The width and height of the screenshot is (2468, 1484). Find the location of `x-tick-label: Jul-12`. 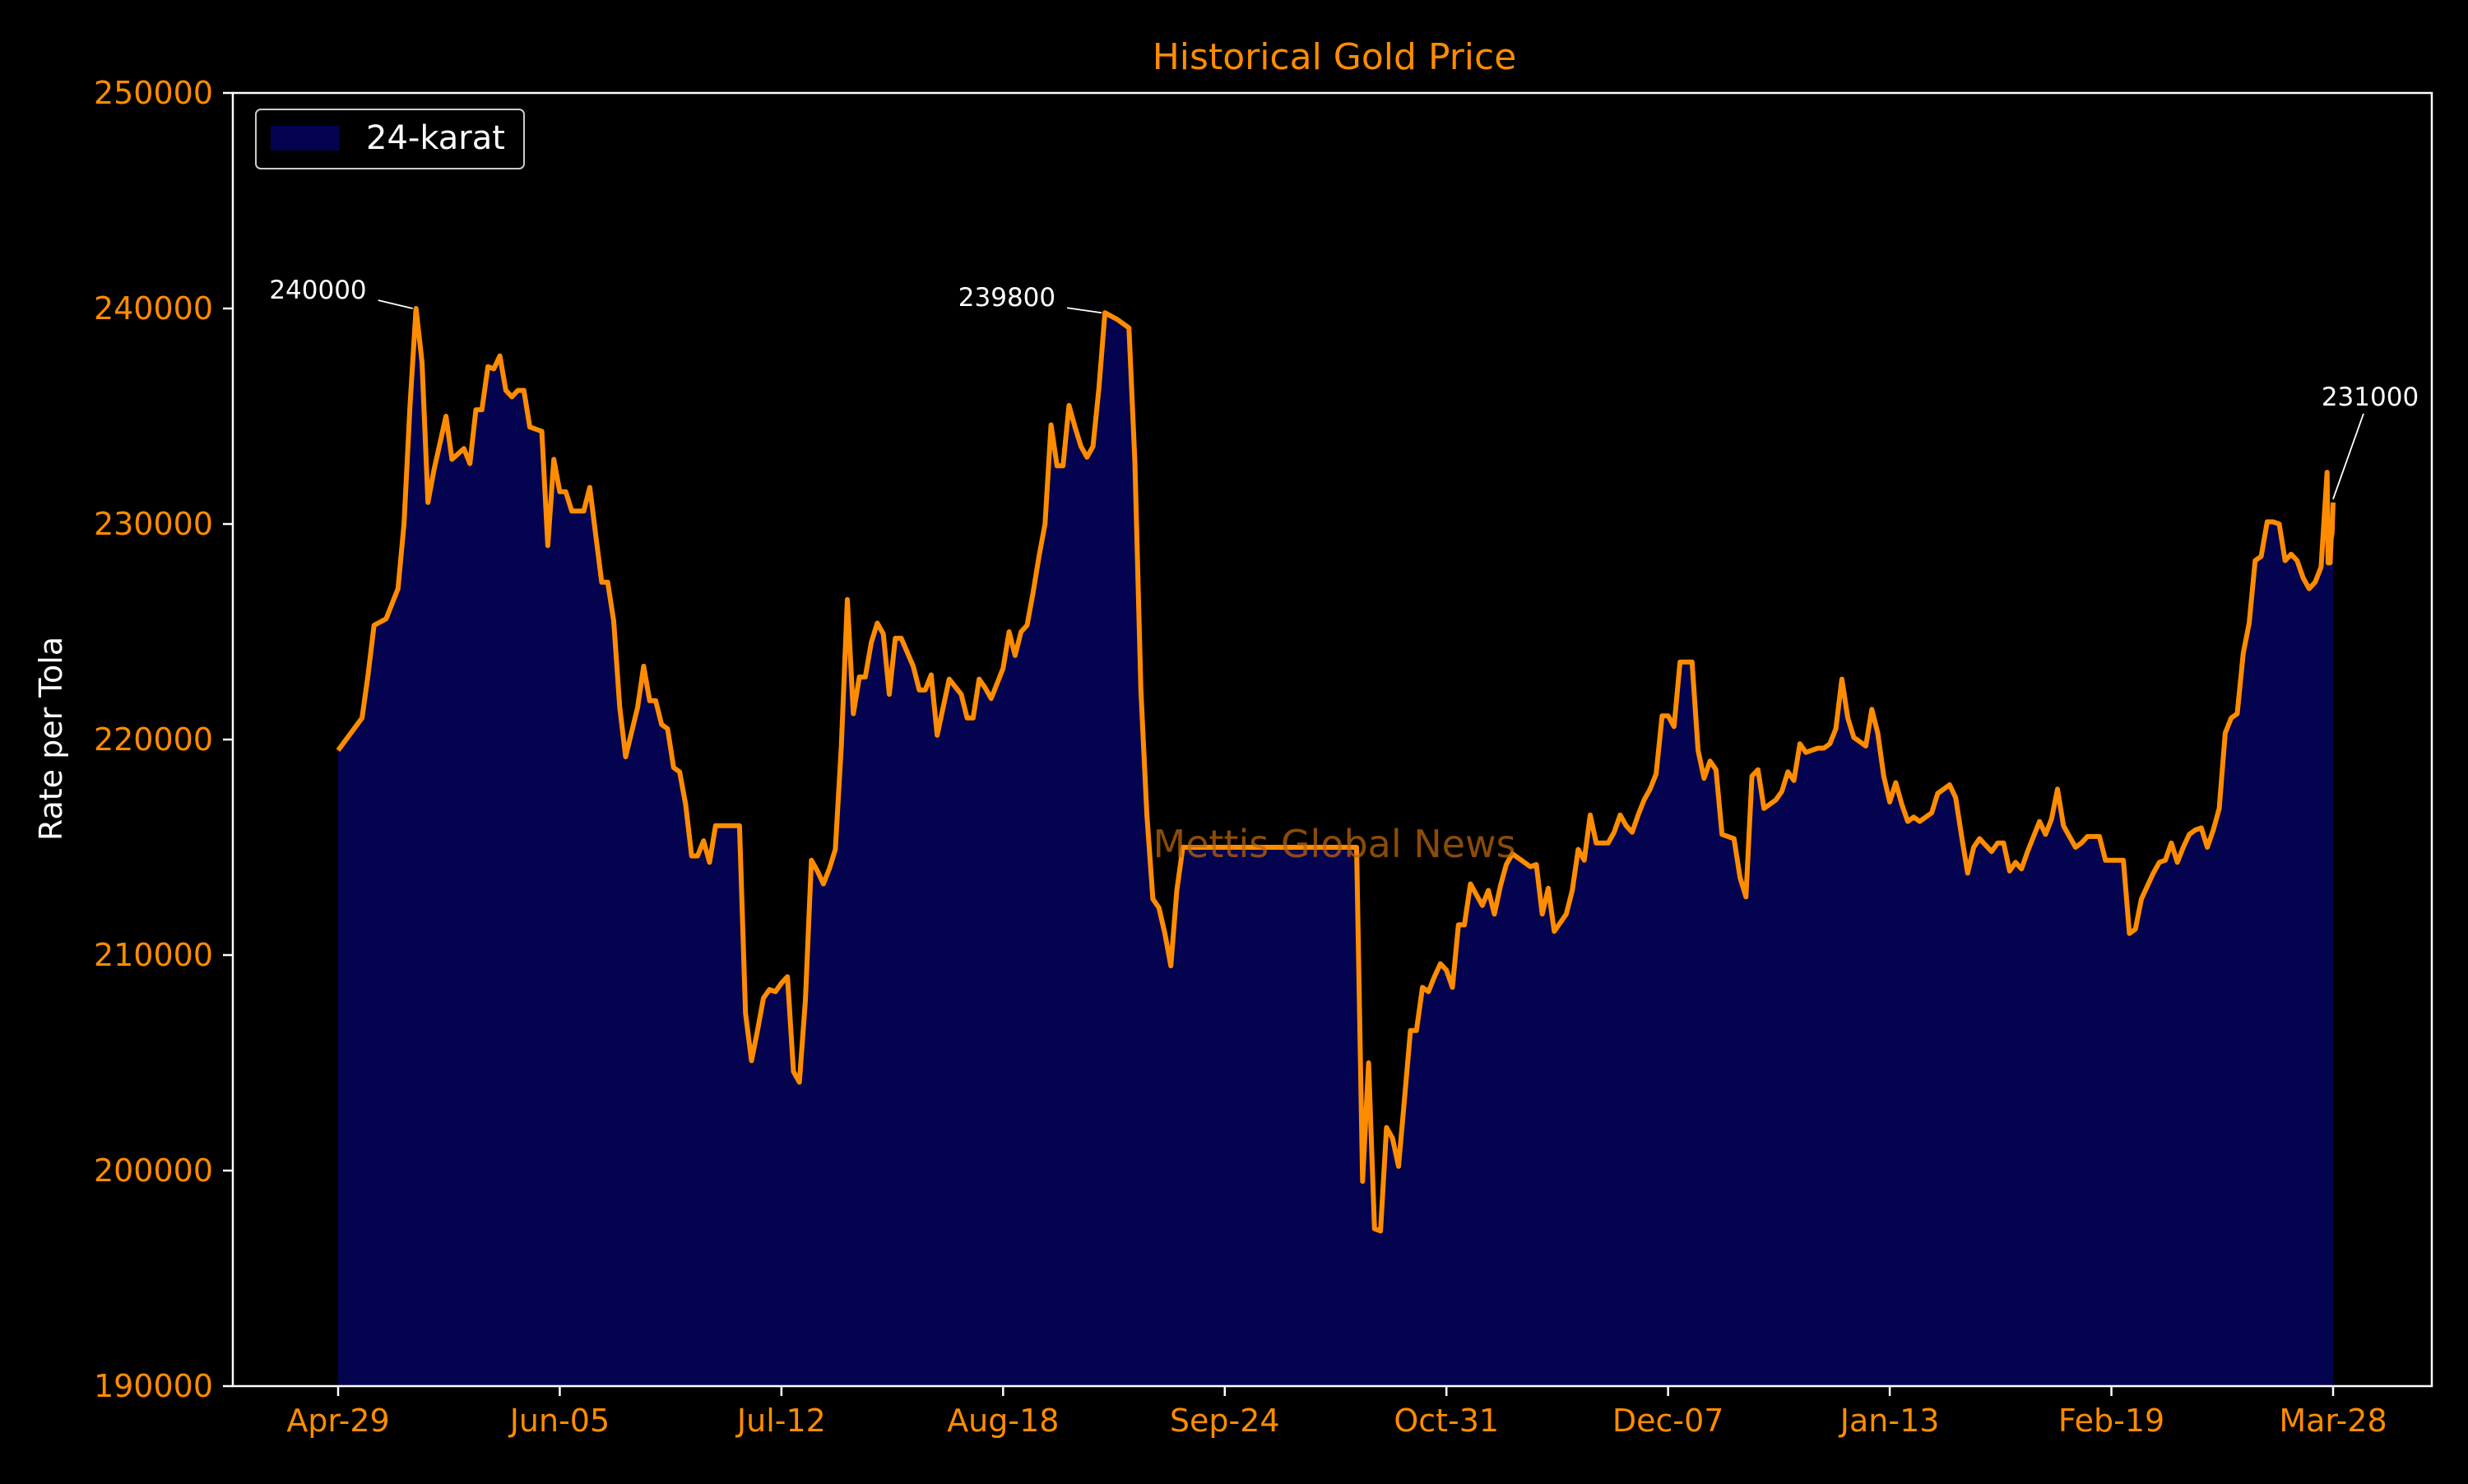

x-tick-label: Jul-12 is located at coordinates (780, 1421).